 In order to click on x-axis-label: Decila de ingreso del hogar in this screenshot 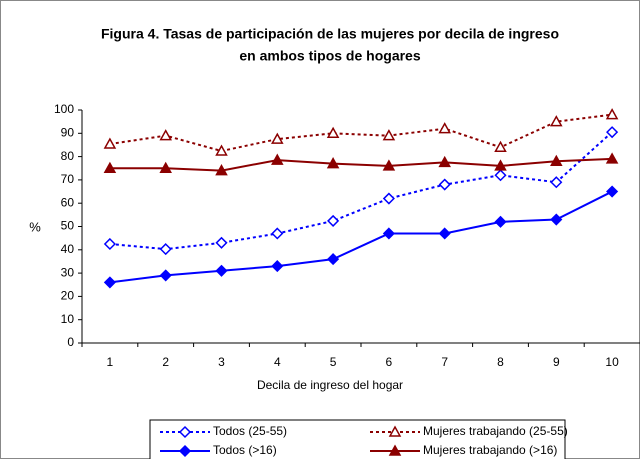, I will do `click(330, 385)`.